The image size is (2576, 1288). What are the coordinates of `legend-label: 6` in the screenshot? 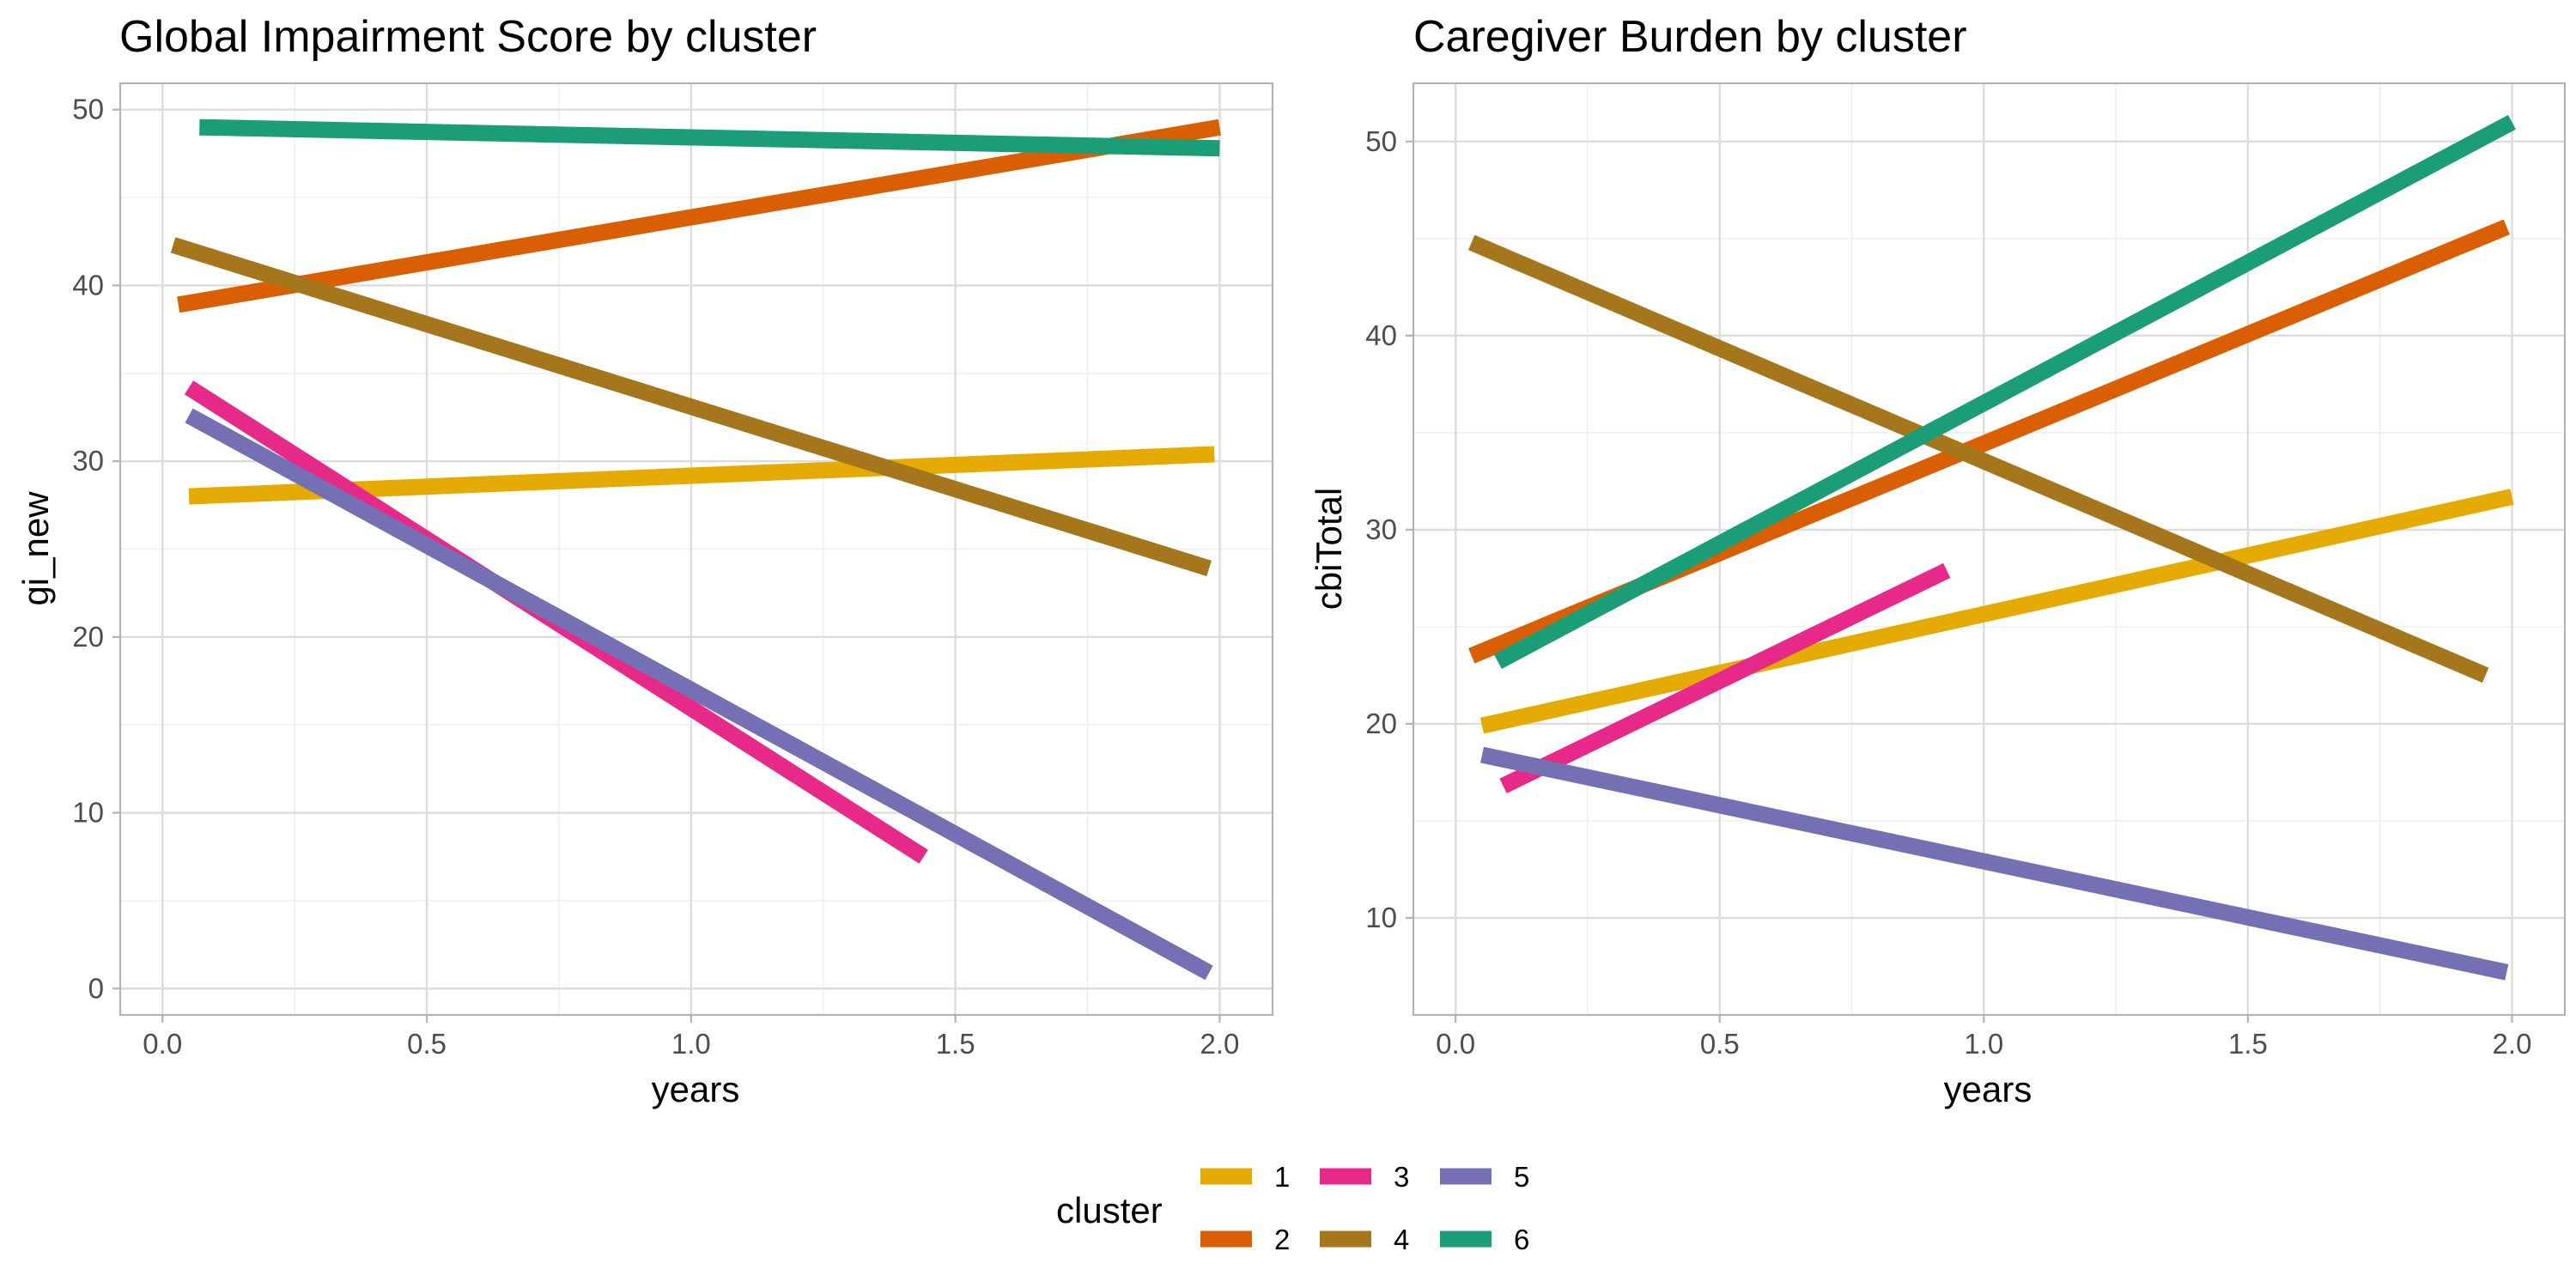 It's located at (1521, 1239).